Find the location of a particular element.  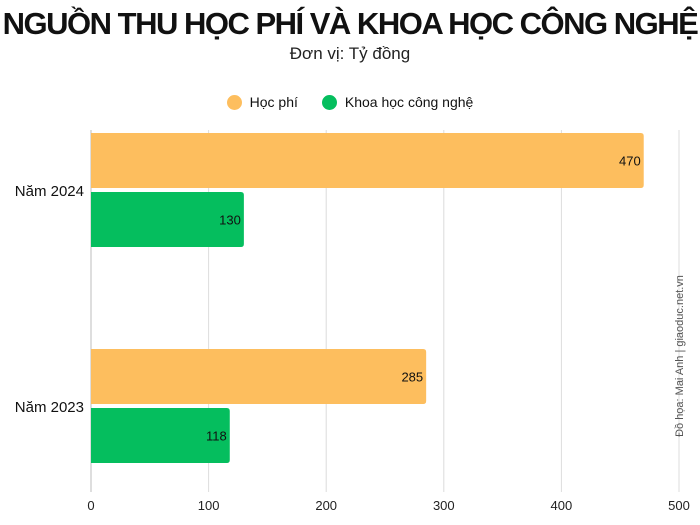

category-label: Năm 2023 is located at coordinates (49, 407).